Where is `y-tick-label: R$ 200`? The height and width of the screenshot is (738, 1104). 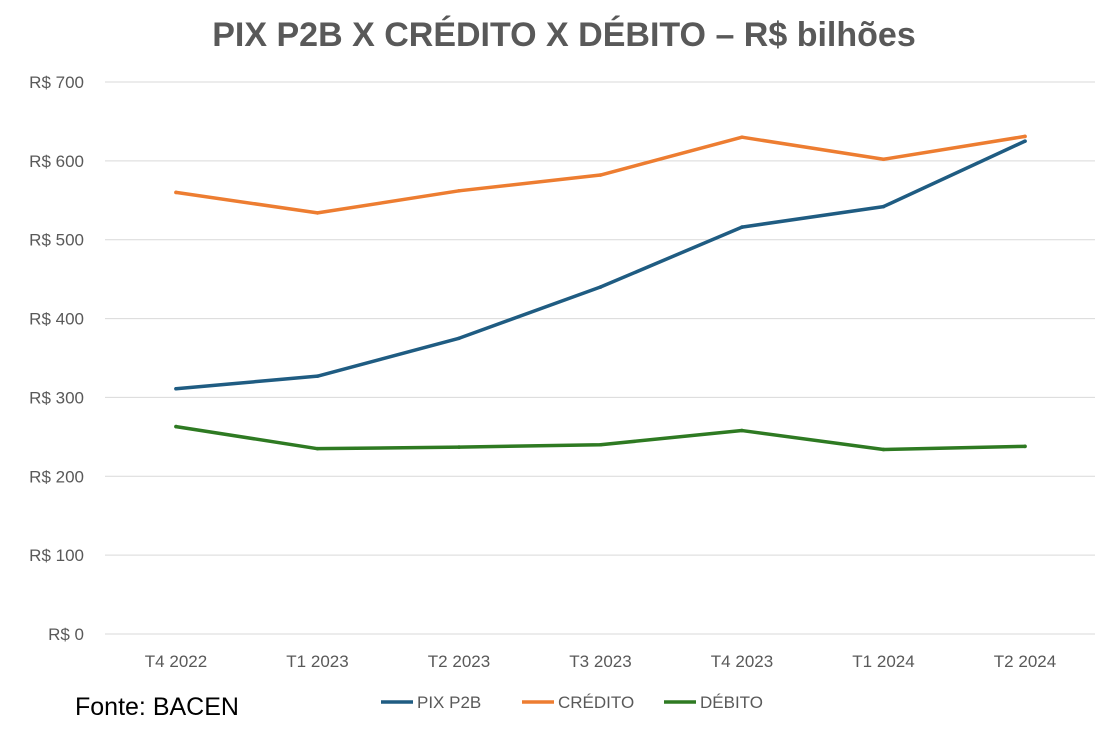
y-tick-label: R$ 200 is located at coordinates (56, 476).